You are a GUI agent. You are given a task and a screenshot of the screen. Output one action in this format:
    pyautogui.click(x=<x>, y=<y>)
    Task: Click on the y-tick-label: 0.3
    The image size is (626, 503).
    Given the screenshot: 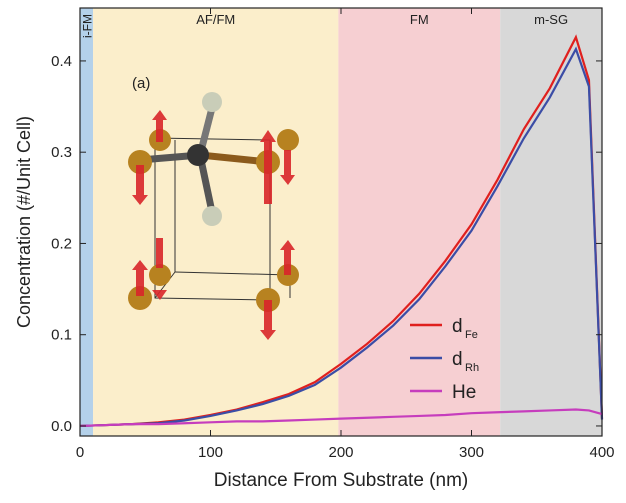 What is the action you would take?
    pyautogui.click(x=61, y=152)
    